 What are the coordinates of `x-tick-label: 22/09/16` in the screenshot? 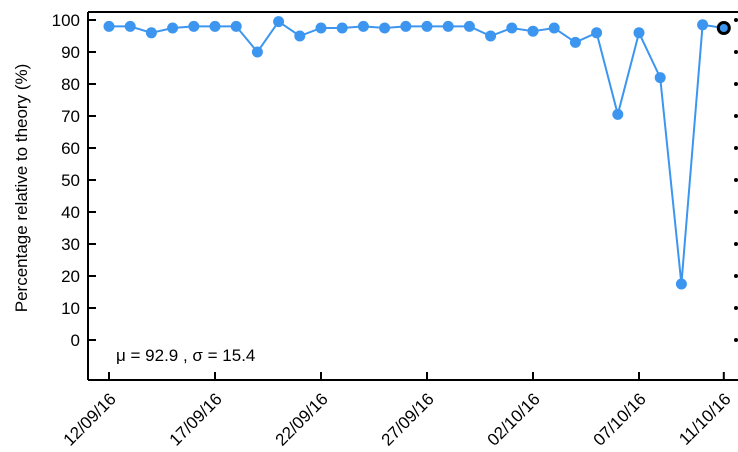 It's located at (302, 419).